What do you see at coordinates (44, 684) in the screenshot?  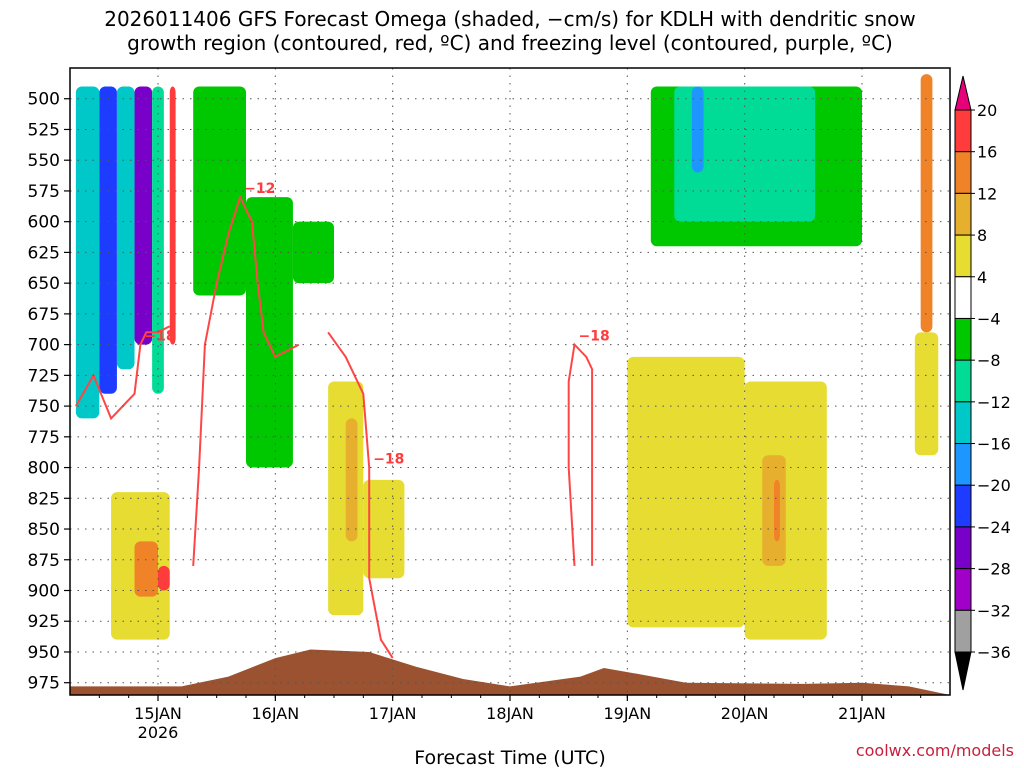 I see `y-tick-label: 975` at bounding box center [44, 684].